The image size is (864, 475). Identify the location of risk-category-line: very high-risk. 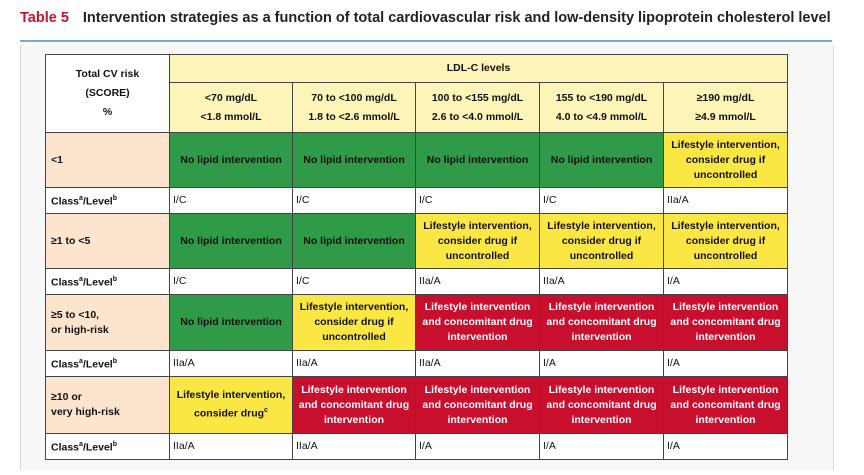
(85, 412).